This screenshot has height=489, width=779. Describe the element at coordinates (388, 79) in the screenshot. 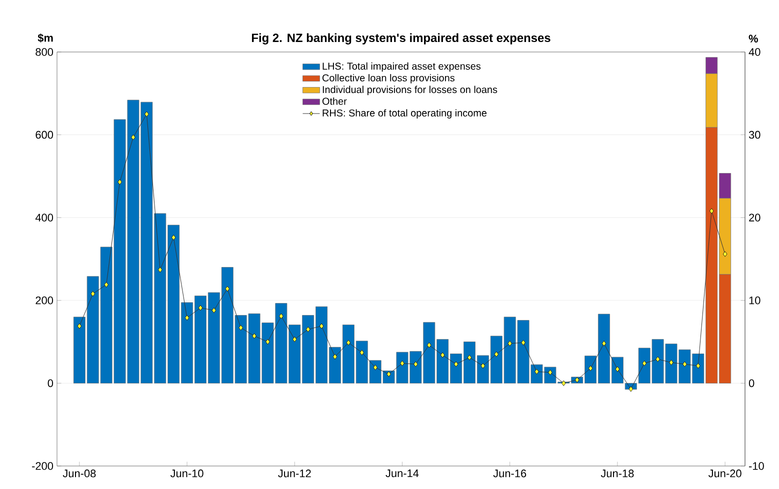

I see `legend-label: Collective loan loss provisions` at that location.